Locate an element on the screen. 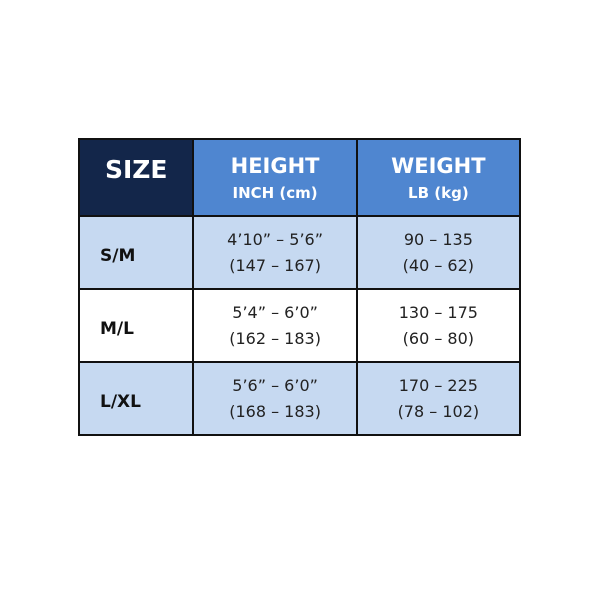  header-weight: WEIGHT LB (kg) is located at coordinates (438, 177).